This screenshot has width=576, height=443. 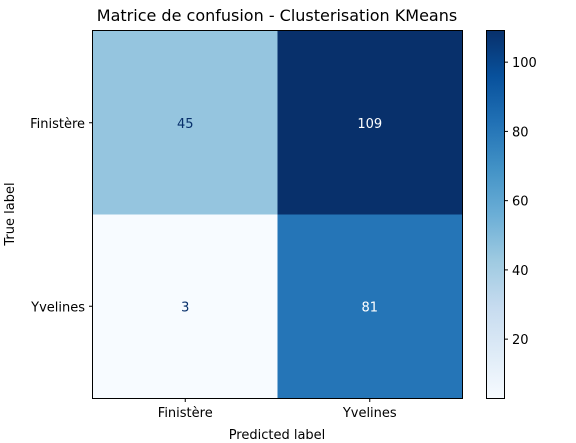 I want to click on colorbar-ticks: 20 40 60 80 100, so click(x=520, y=202).